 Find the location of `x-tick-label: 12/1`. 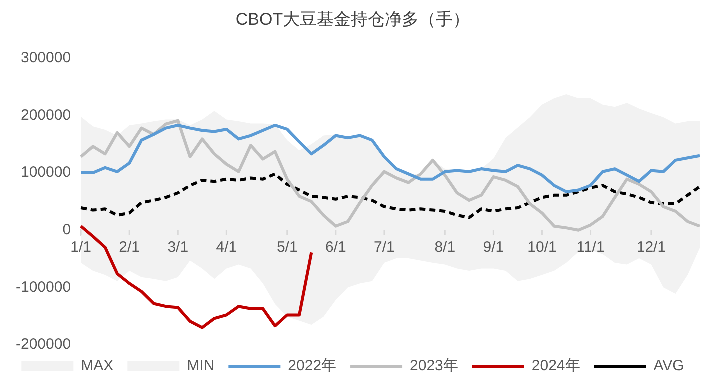

x-tick-label: 12/1 is located at coordinates (651, 247).